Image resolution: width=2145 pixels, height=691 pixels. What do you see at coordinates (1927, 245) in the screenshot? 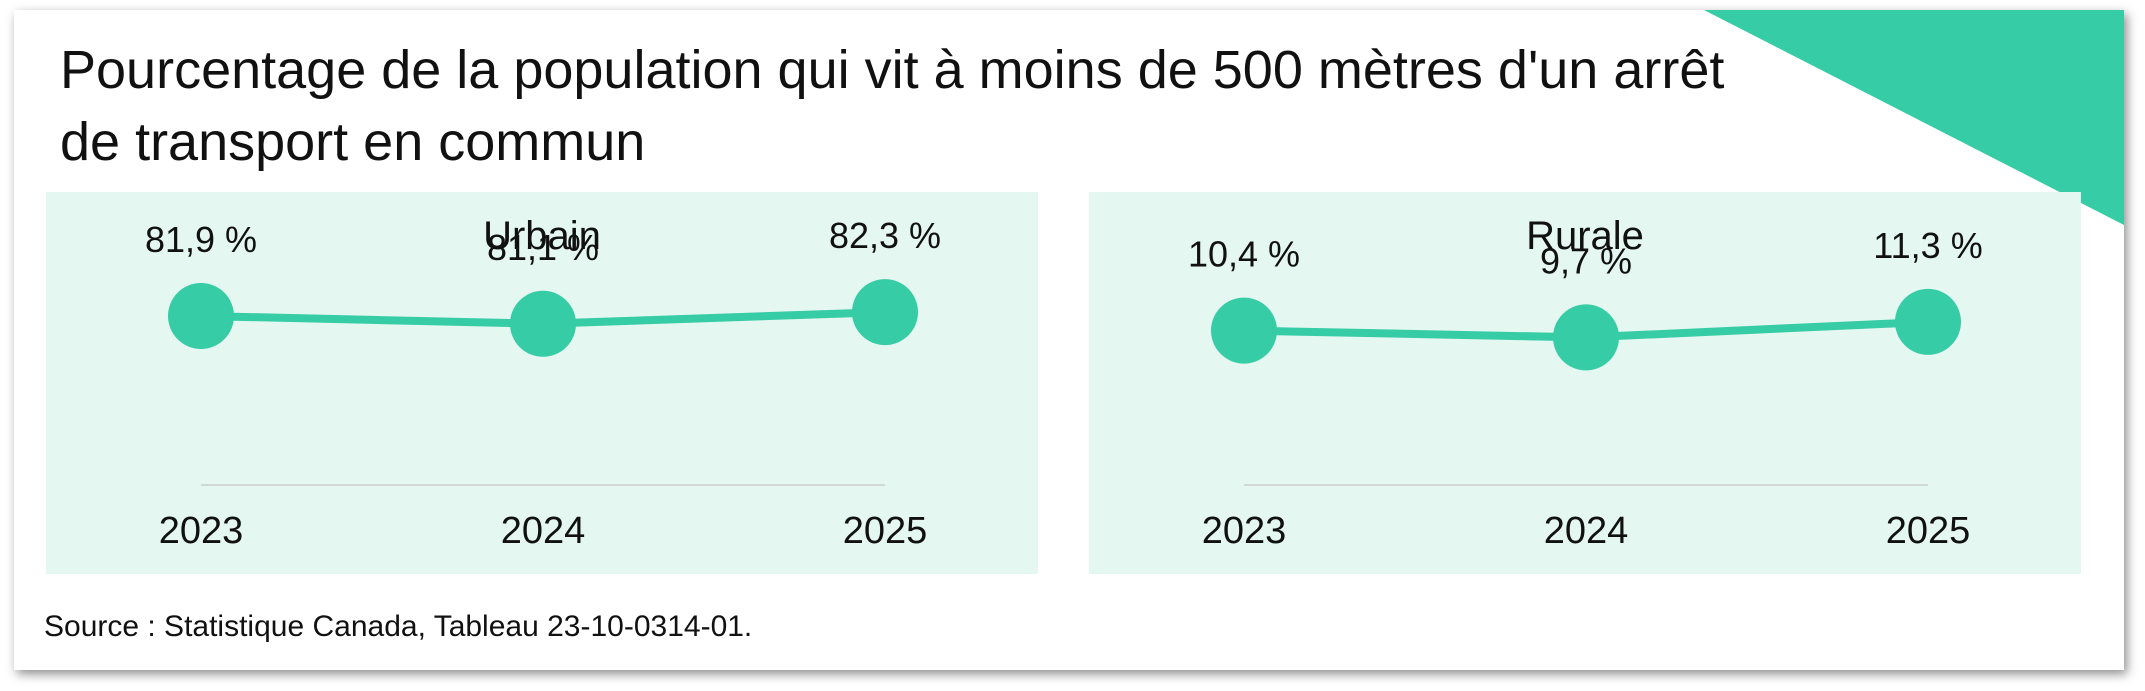
I see `data-label-2025: 11,3 %` at bounding box center [1927, 245].